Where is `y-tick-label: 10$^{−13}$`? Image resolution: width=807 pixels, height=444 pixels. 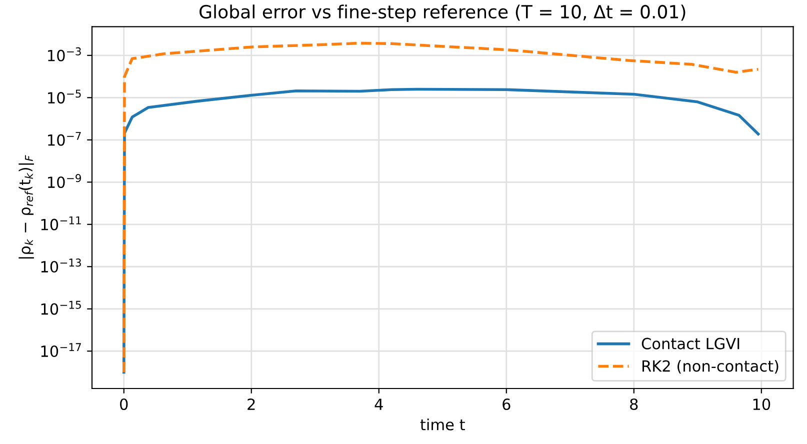
y-tick-label: 10$^{−13}$ is located at coordinates (61, 265).